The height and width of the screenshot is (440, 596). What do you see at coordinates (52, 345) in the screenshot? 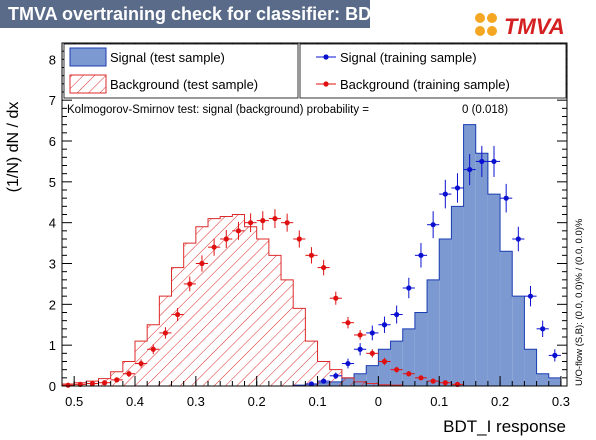
I see `y-tick-label: 1` at bounding box center [52, 345].